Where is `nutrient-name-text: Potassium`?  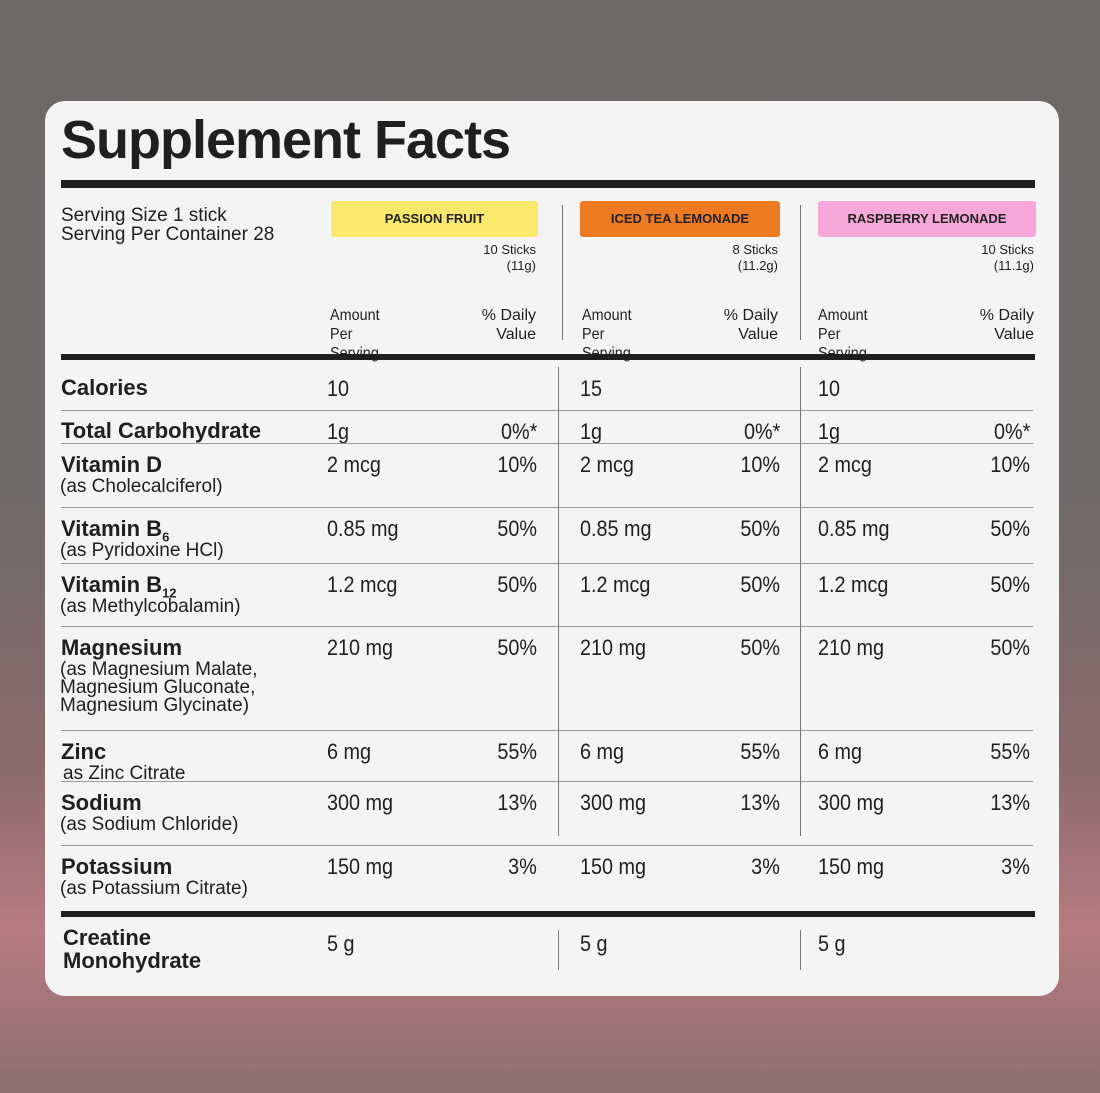 nutrient-name-text: Potassium is located at coordinates (117, 866).